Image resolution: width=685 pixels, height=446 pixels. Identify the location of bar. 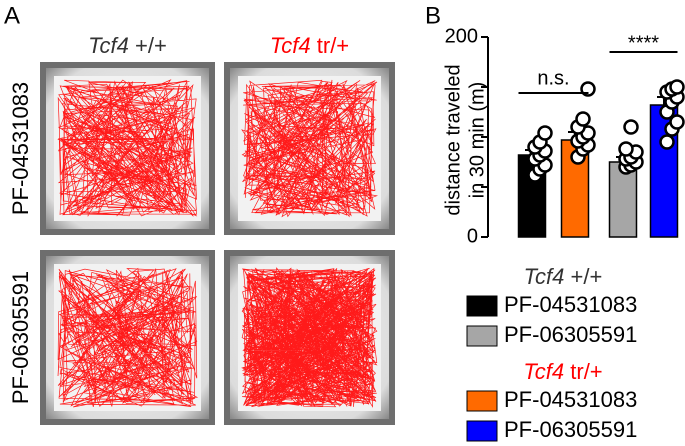
(623, 199).